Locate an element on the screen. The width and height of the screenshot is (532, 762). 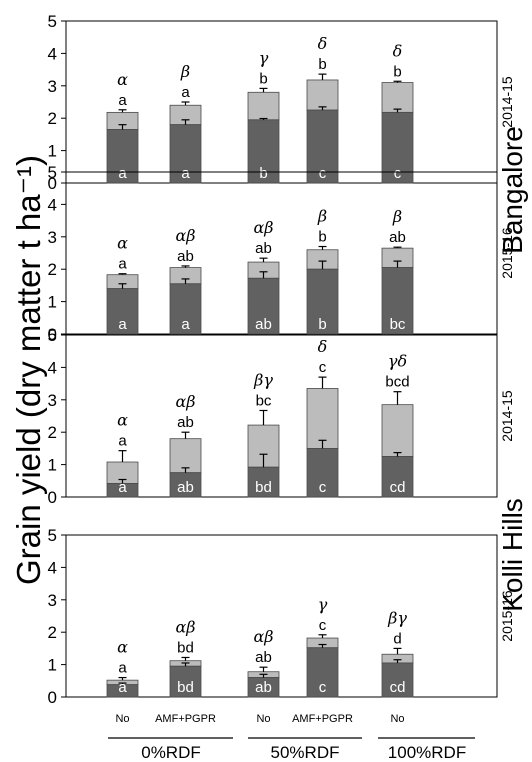
letter-total: bcd is located at coordinates (397, 382).